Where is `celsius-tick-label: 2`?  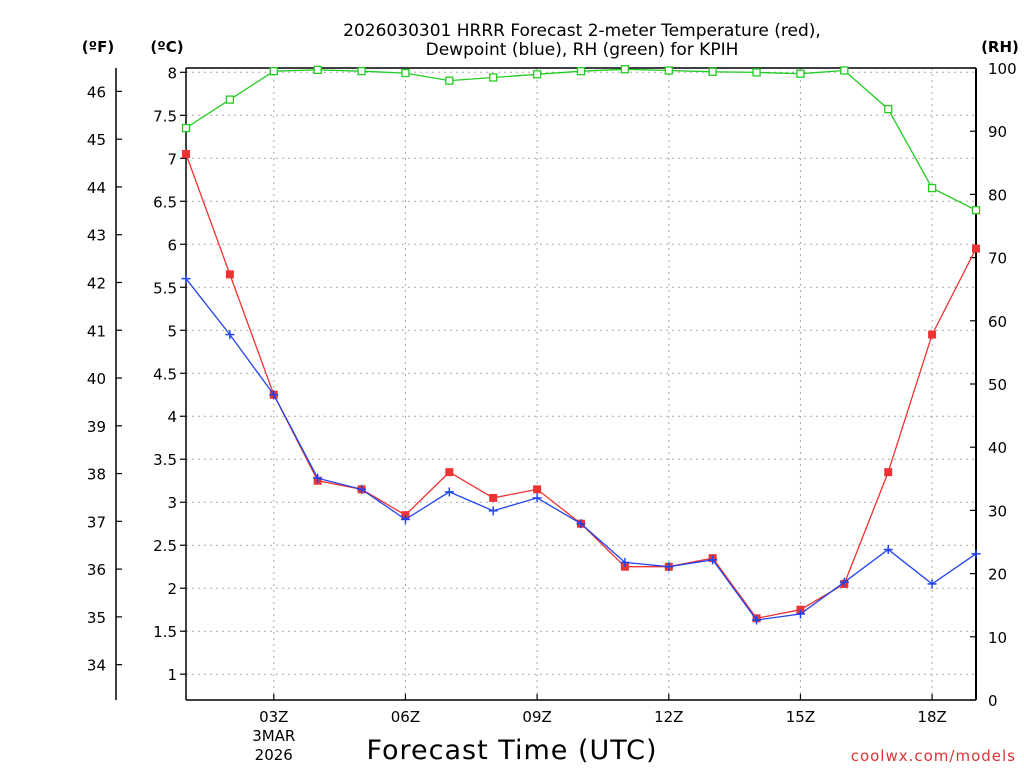
celsius-tick-label: 2 is located at coordinates (172, 589).